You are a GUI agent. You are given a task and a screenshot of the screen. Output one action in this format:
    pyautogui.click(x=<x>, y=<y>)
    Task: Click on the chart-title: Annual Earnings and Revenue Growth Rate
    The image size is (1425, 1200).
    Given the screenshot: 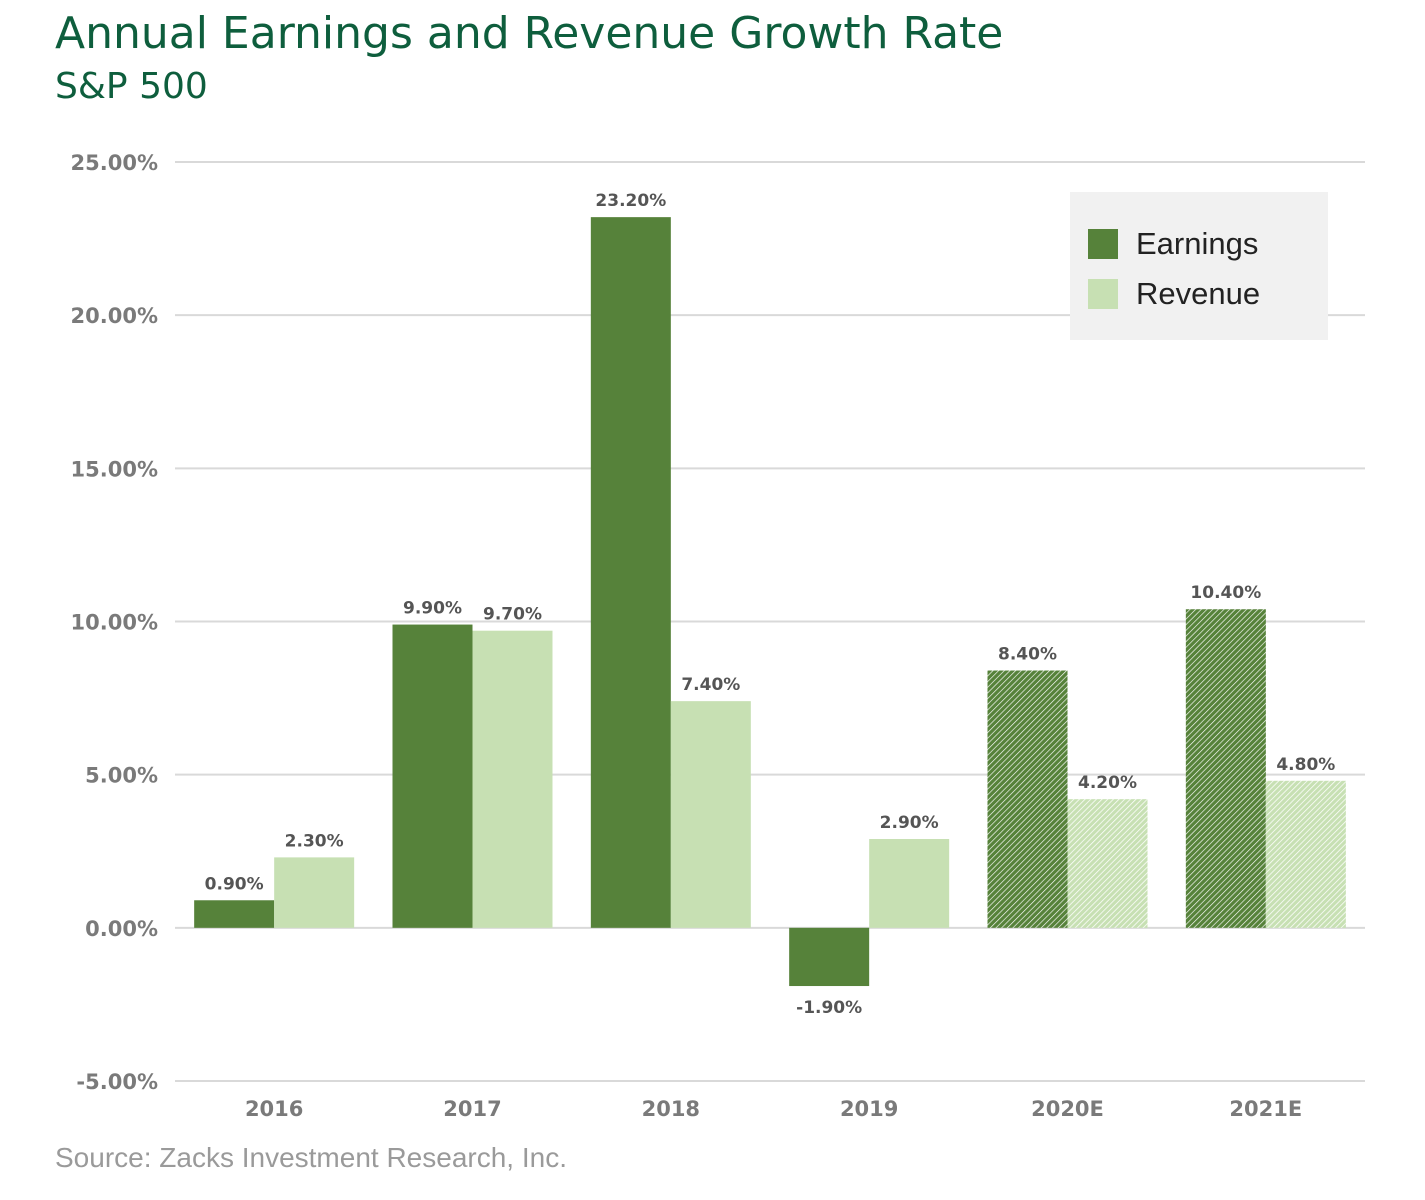 What is the action you would take?
    pyautogui.click(x=529, y=33)
    